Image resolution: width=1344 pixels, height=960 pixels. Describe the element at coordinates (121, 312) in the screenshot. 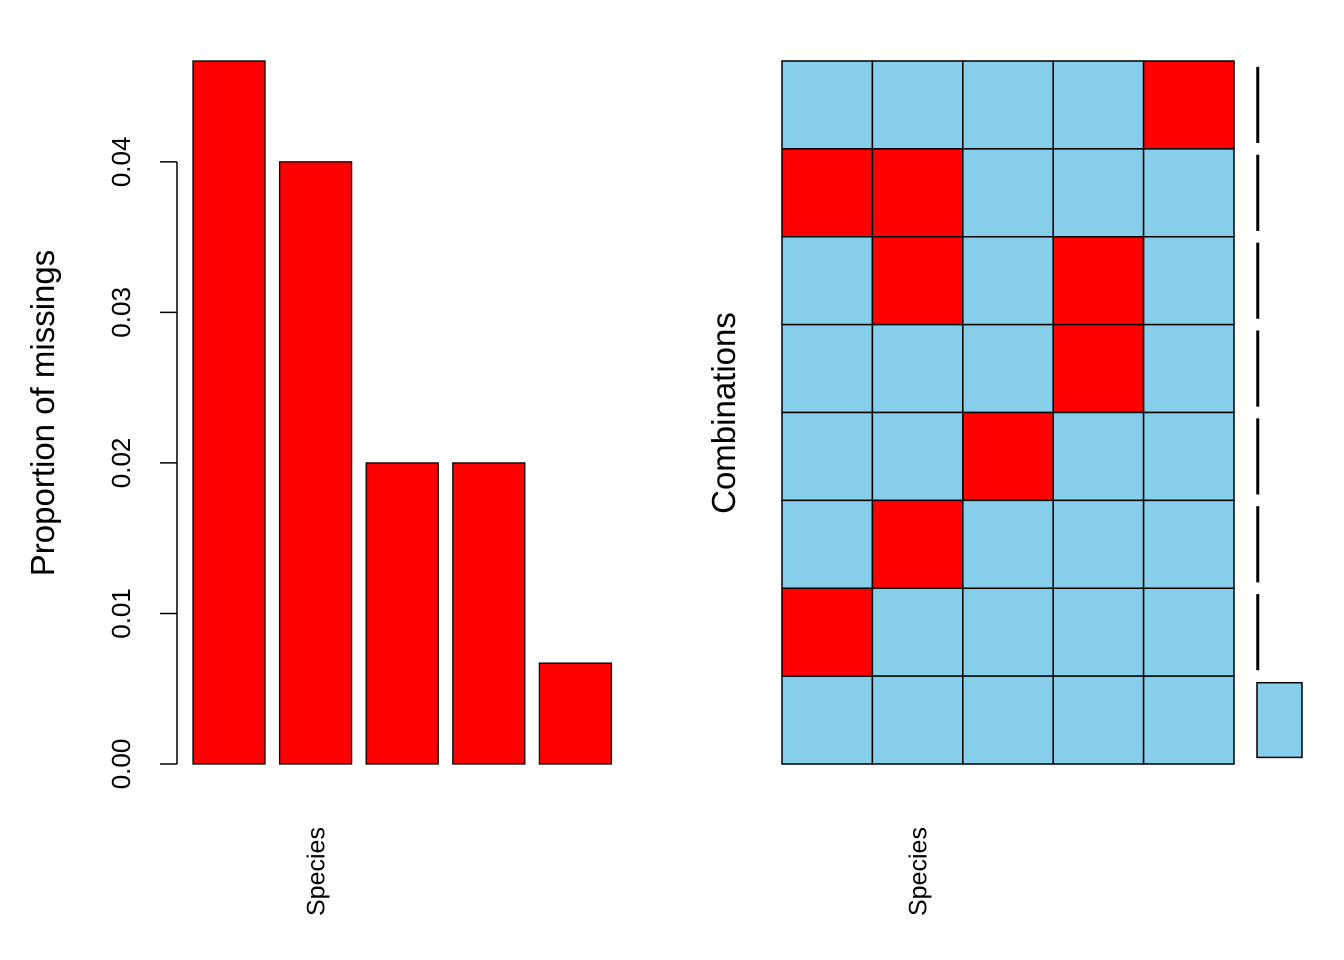

I see `y-tick-label: 0.03` at that location.